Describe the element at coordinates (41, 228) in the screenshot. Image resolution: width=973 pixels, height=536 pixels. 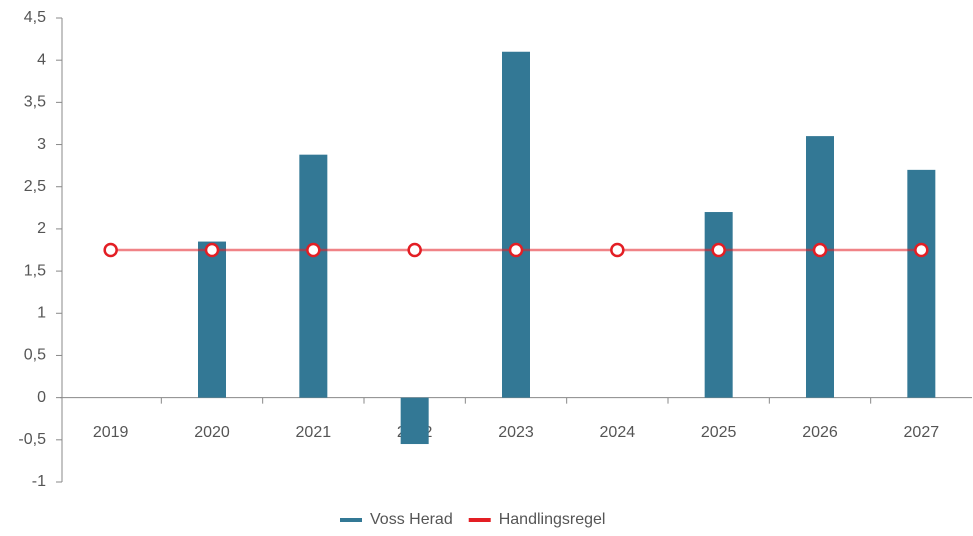
I see `y-tick-label: 2` at that location.